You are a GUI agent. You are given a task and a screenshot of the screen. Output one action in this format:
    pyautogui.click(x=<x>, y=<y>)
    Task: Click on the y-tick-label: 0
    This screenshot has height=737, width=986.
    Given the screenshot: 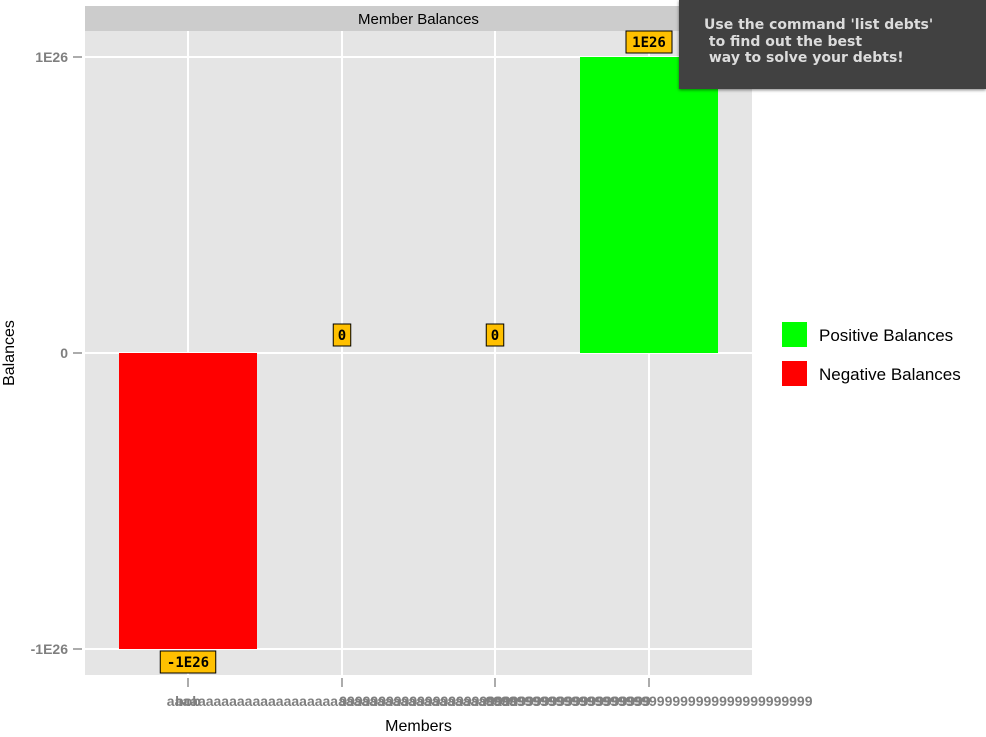 What is the action you would take?
    pyautogui.click(x=64, y=353)
    